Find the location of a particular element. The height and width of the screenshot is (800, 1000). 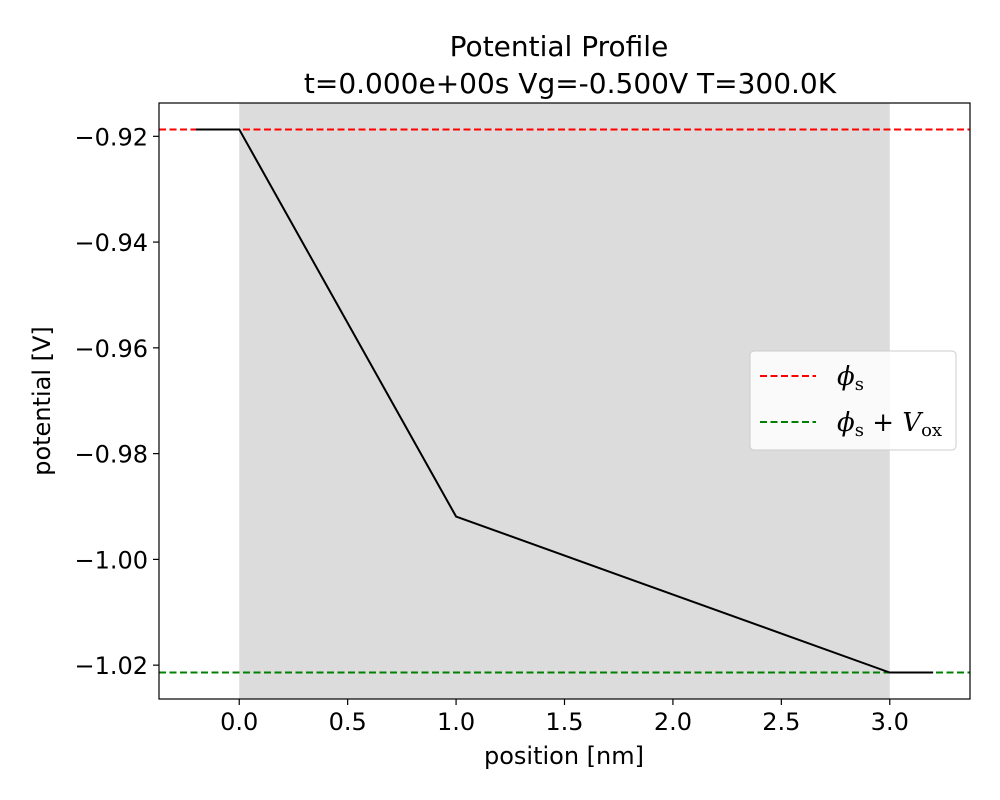

chart-title: Potential Profile is located at coordinates (559, 46).